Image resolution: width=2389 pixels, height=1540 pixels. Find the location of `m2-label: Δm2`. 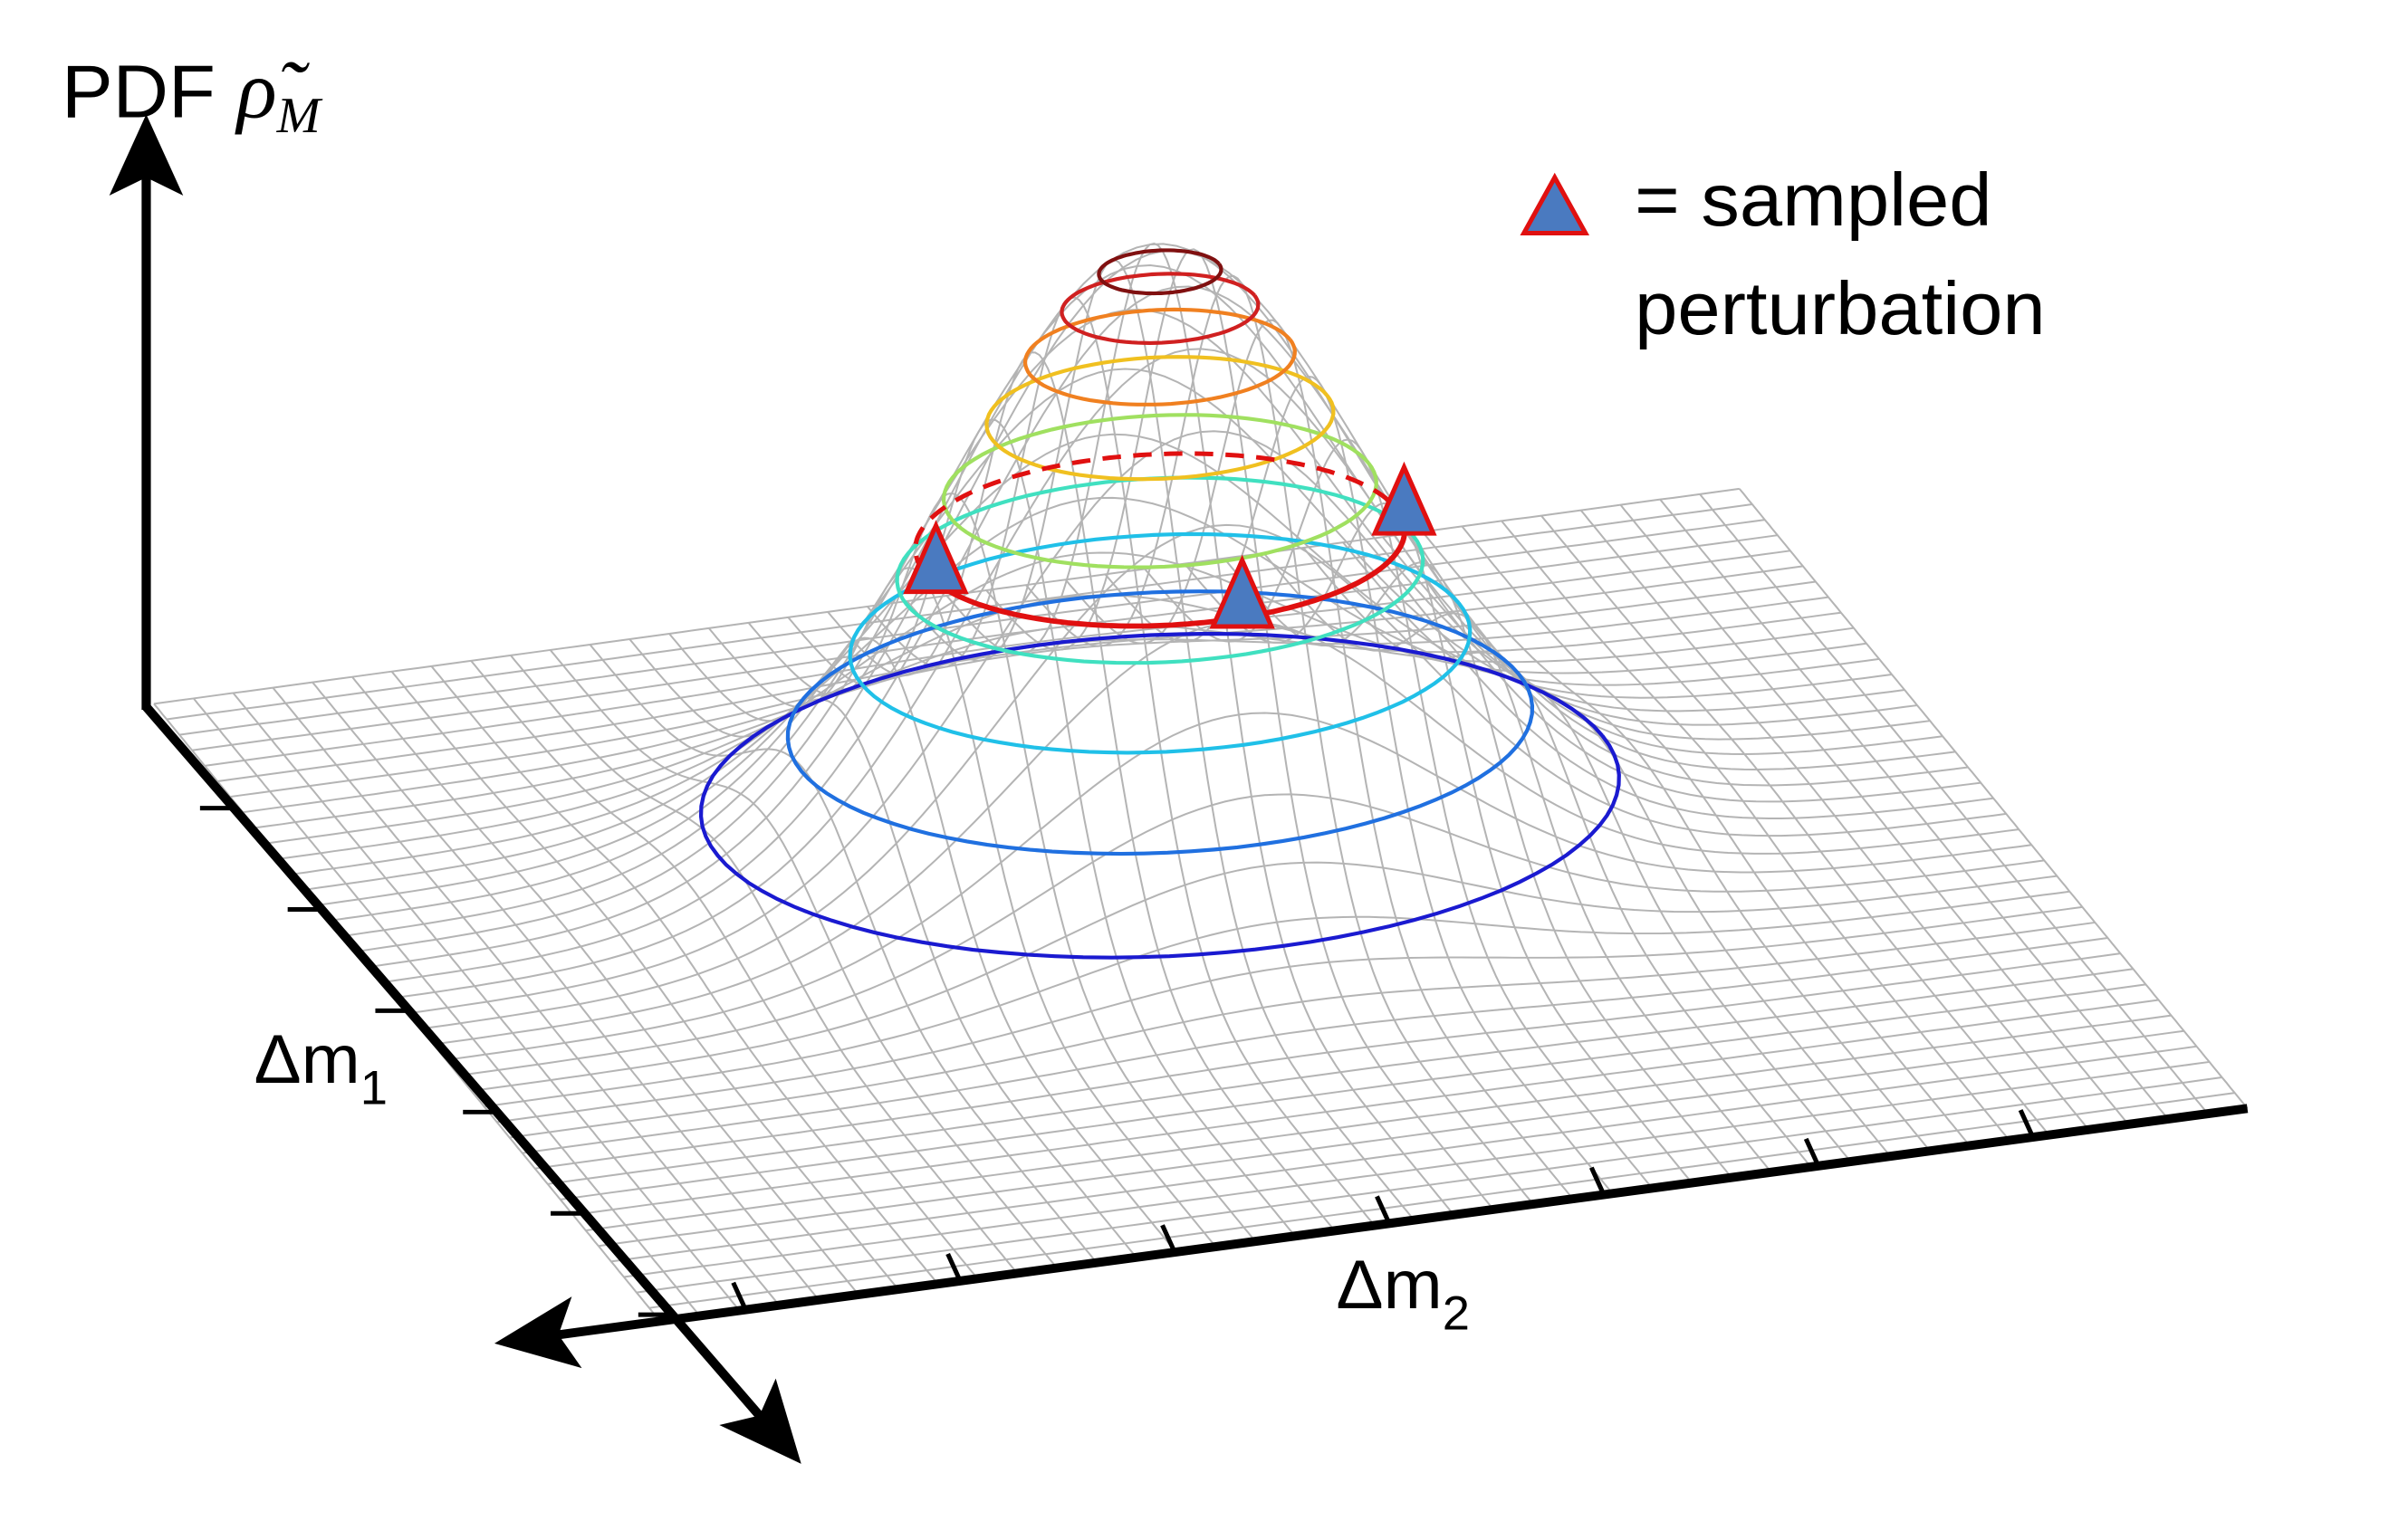

m2-label: Δm2 is located at coordinates (1403, 1293).